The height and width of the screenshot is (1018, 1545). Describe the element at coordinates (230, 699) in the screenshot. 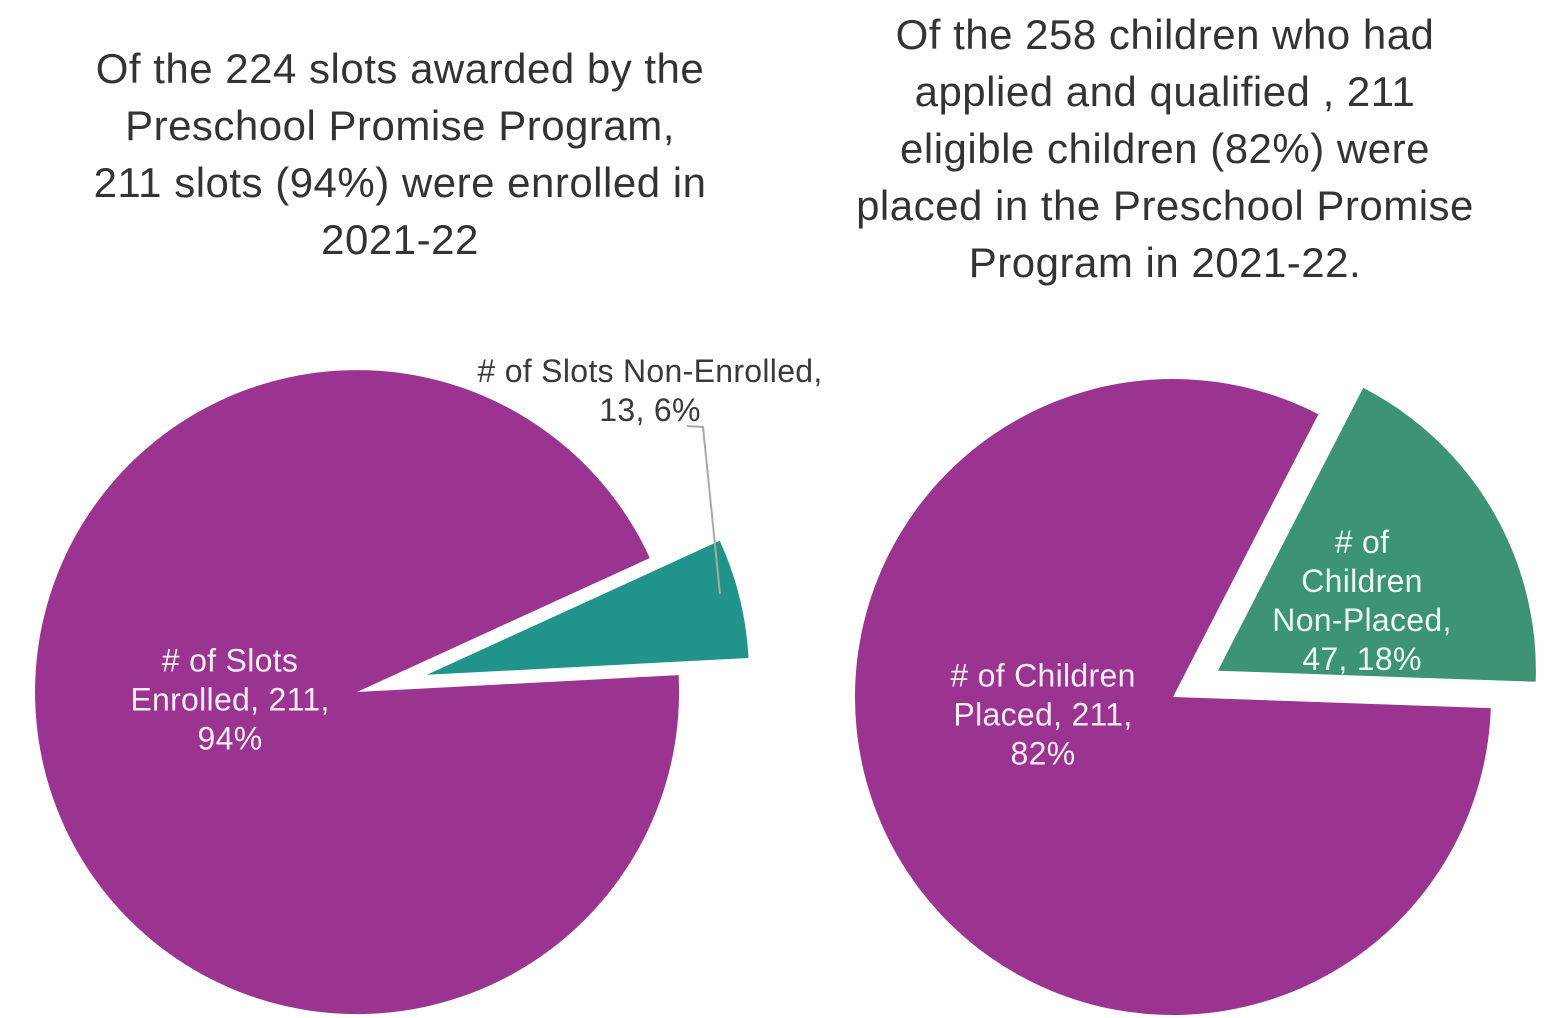

I see `left-pie-enrolled-label: # of Slots Enrolled, 211, 94%` at that location.